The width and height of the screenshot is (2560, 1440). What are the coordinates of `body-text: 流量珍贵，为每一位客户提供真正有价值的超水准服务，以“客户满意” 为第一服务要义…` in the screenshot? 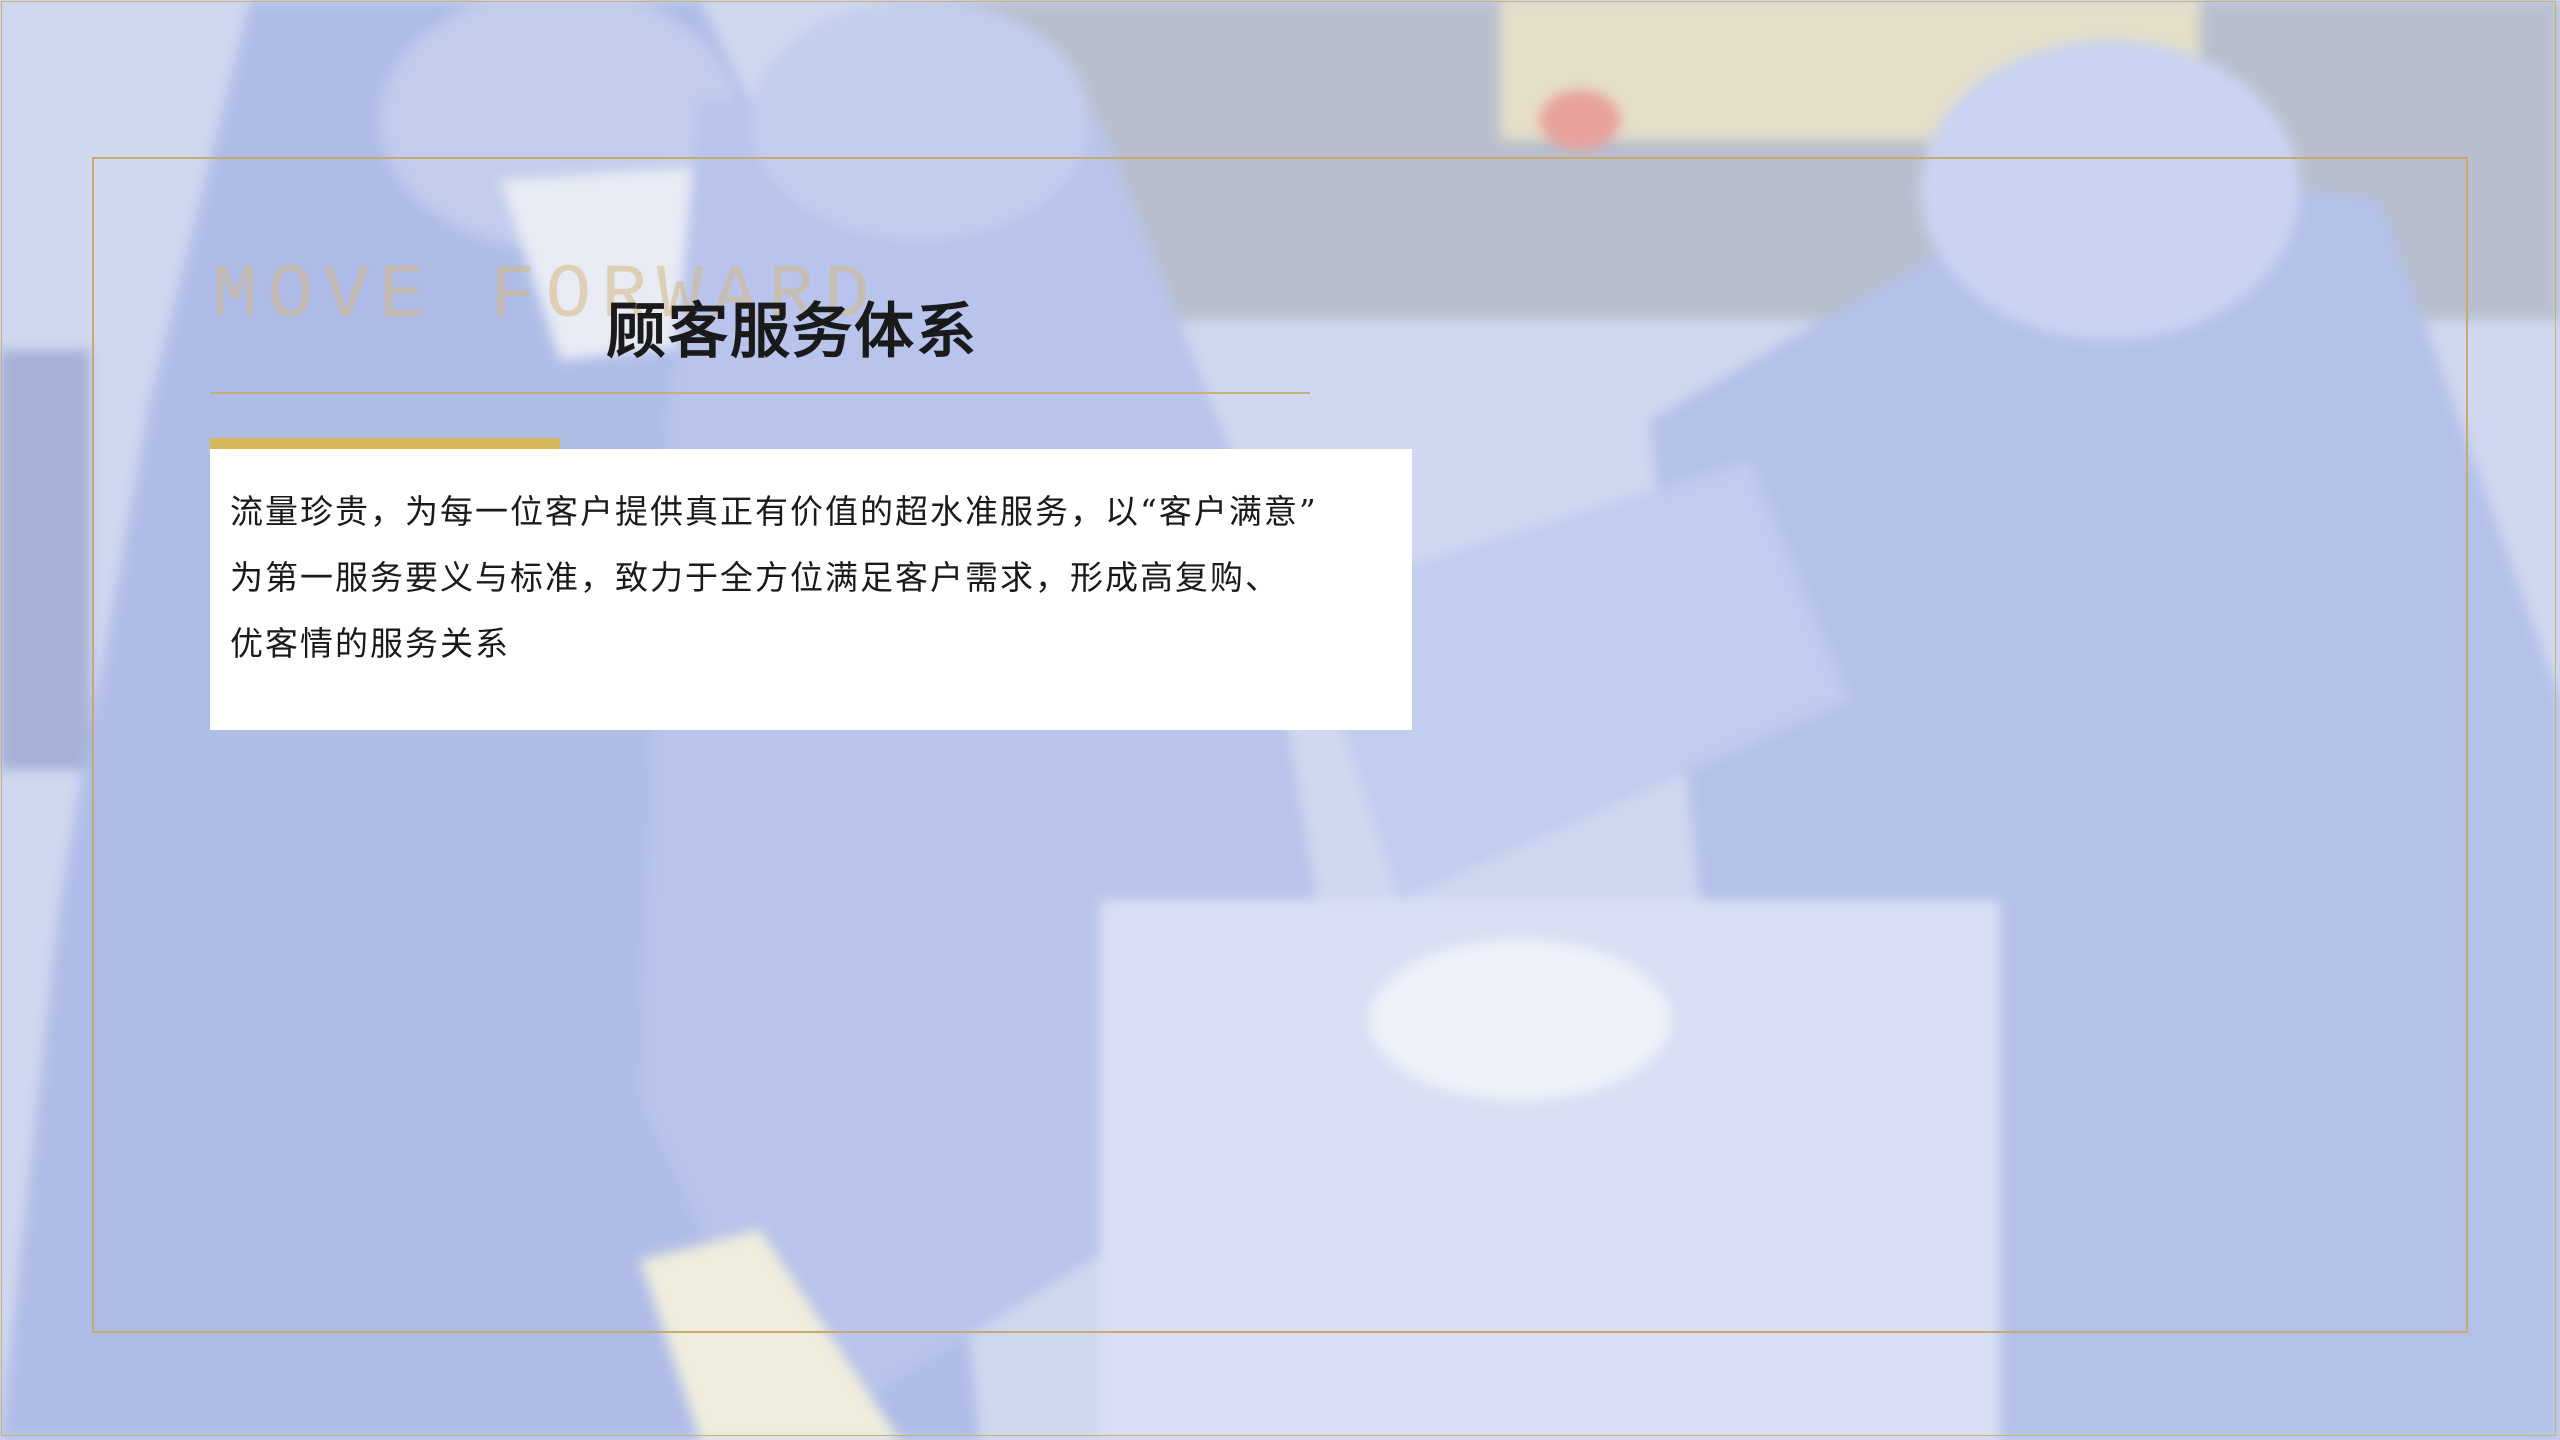 It's located at (816, 578).